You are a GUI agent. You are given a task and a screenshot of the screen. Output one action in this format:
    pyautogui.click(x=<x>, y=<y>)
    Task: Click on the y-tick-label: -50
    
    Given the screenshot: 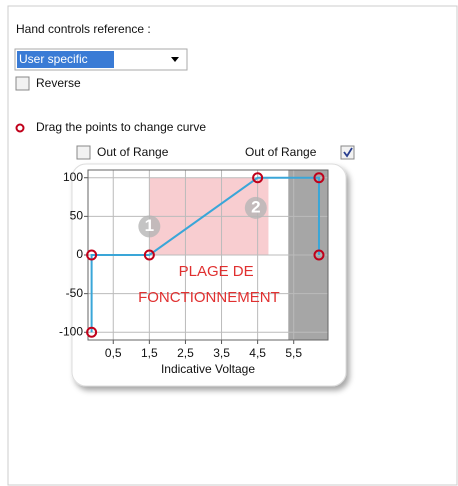 What is the action you would take?
    pyautogui.click(x=75, y=293)
    